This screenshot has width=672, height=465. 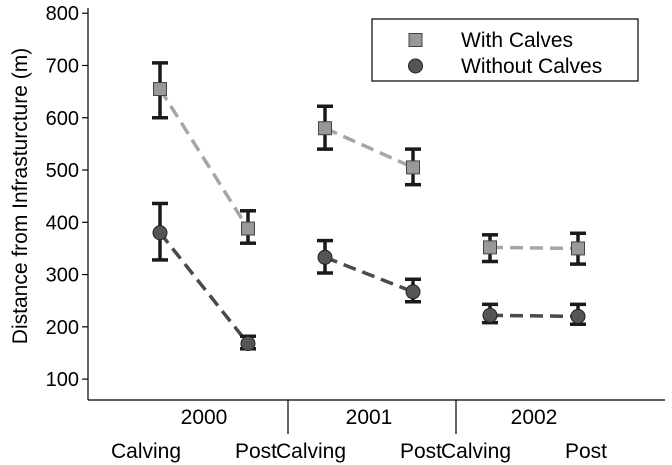 I want to click on y-axis: 100 200 300 400 500 600 700 800, so click(x=67, y=197).